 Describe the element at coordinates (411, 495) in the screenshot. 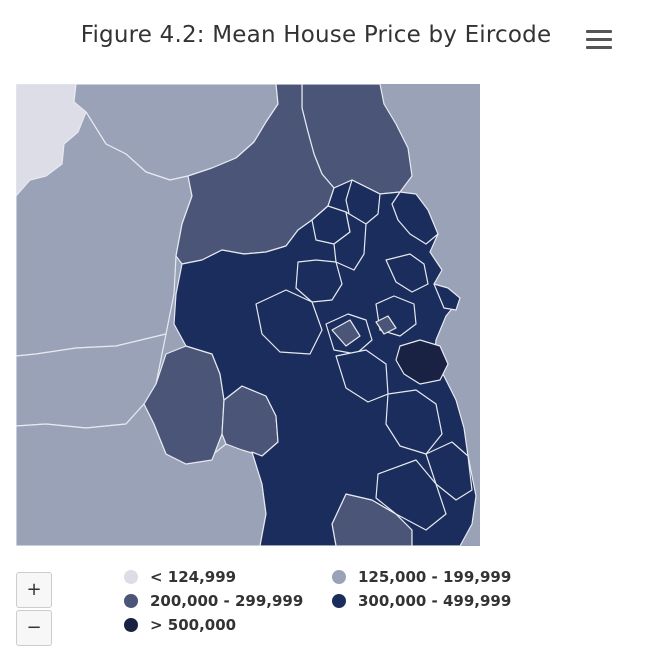

I see `region-300k-l` at that location.